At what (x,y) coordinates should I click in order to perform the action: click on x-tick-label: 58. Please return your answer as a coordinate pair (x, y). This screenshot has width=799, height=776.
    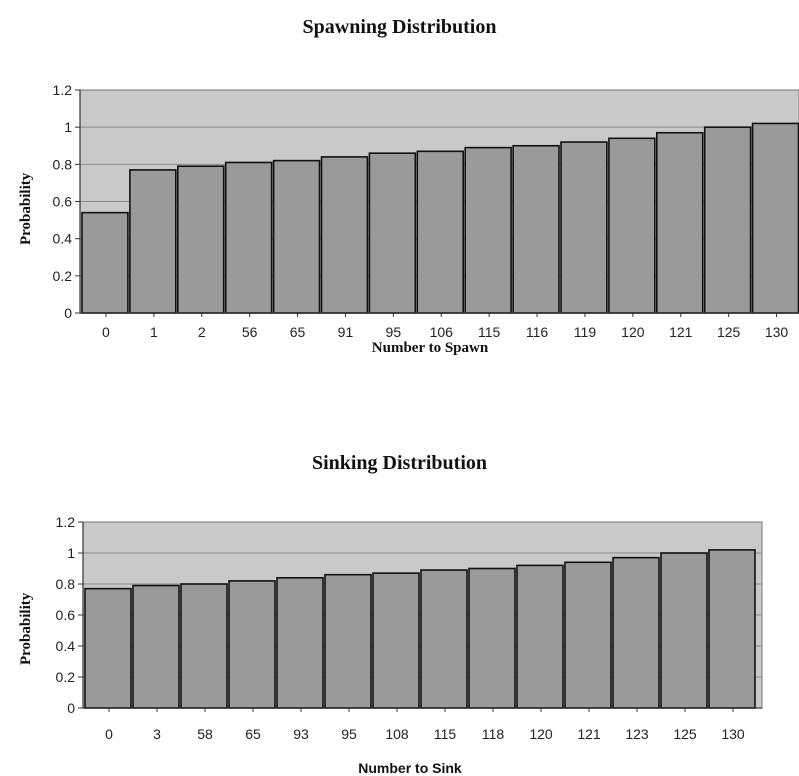
    Looking at the image, I should click on (205, 734).